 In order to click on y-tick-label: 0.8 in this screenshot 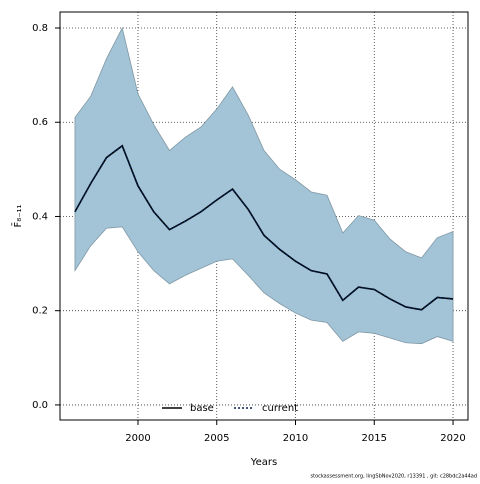, I will do `click(40, 28)`.